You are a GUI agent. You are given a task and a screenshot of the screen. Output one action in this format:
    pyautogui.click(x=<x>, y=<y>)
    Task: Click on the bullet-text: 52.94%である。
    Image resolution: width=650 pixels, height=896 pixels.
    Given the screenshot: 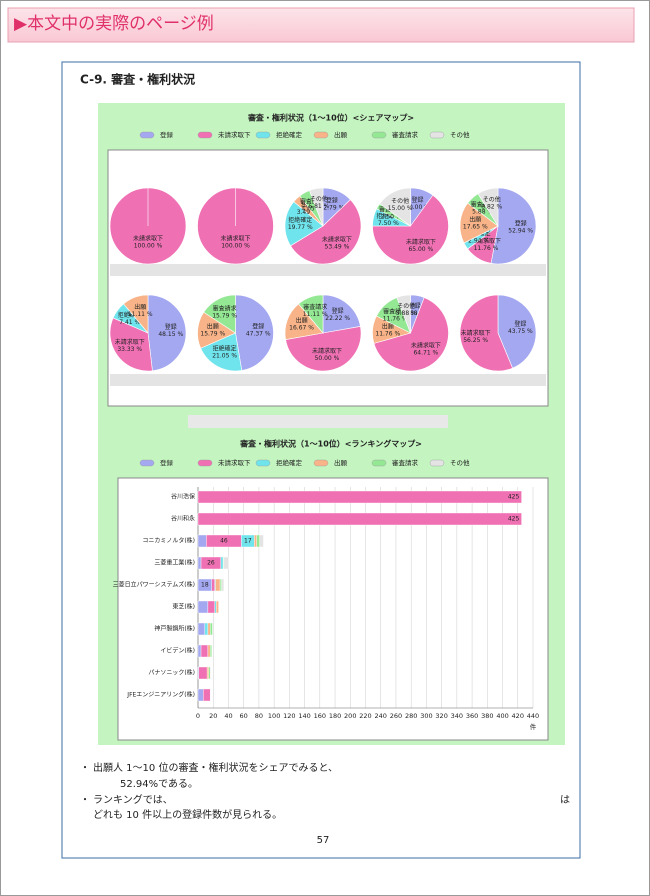 What is the action you would take?
    pyautogui.click(x=159, y=784)
    